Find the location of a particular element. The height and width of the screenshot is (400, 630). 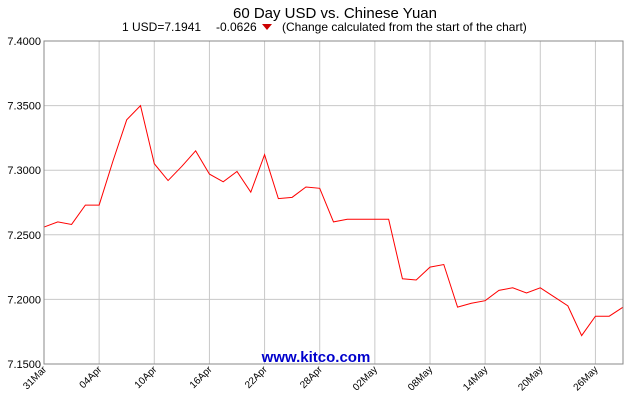

x-tick-label: 16Apr is located at coordinates (201, 377).